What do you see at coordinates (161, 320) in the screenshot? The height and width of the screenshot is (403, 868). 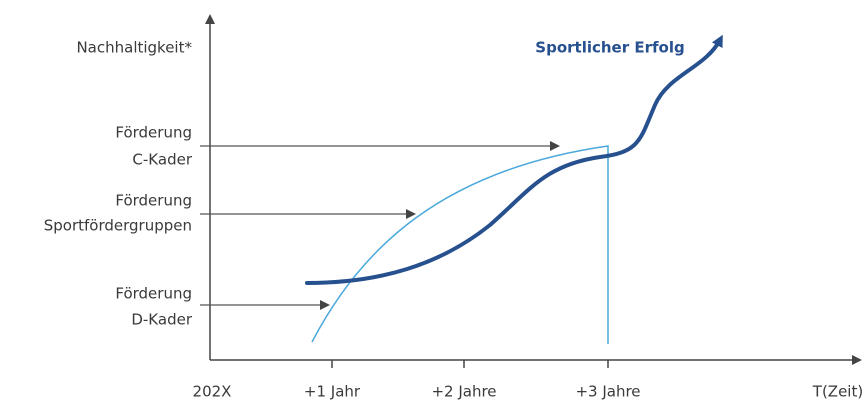 I see `level-label: D-Kader` at bounding box center [161, 320].